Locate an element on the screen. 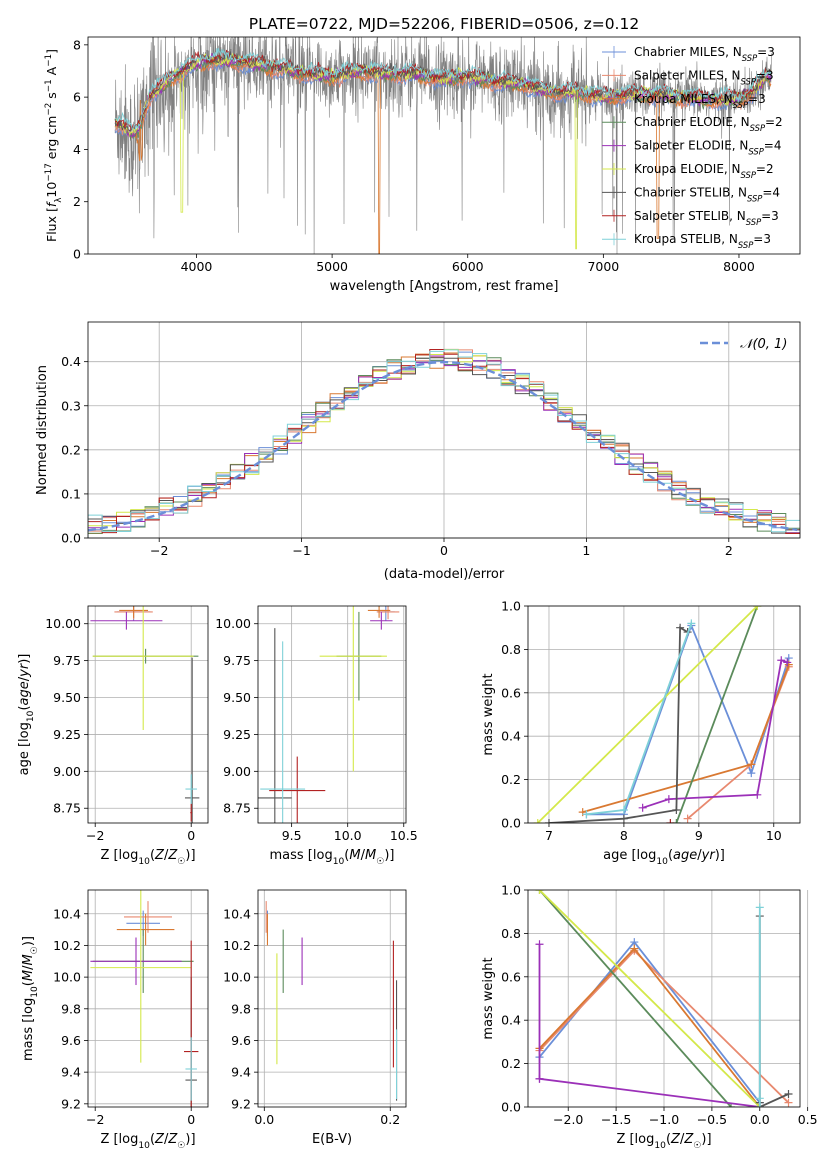  x-tick-label: 8000 is located at coordinates (739, 266).